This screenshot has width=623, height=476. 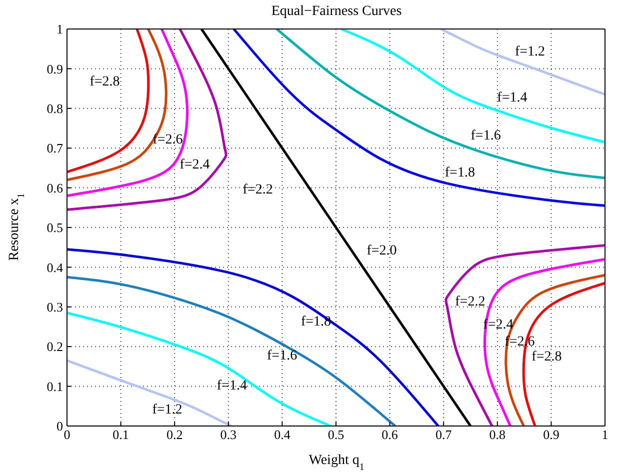 I want to click on y-tick-label: 0.9, so click(x=54, y=68).